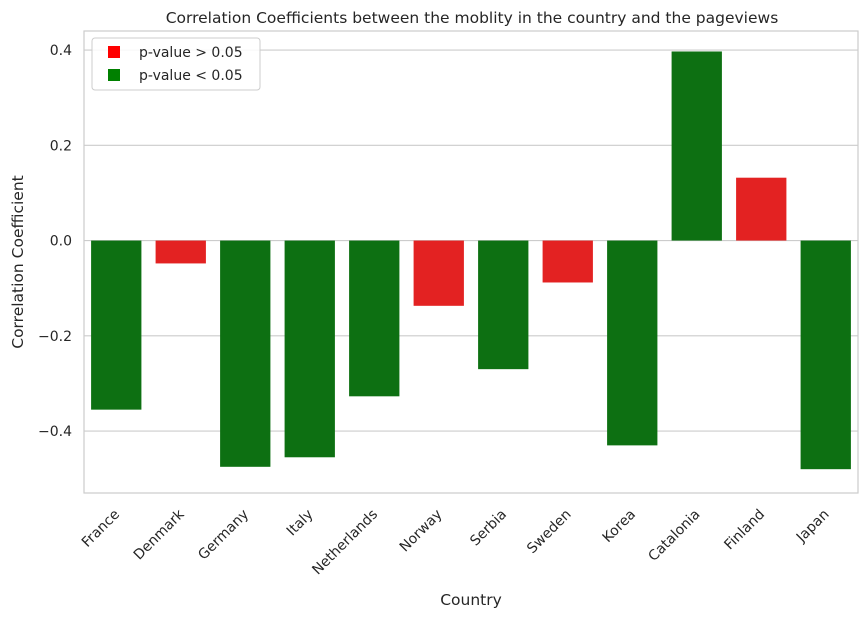 This screenshot has width=868, height=617. What do you see at coordinates (191, 53) in the screenshot?
I see `legend-label: p-value > 0.05` at bounding box center [191, 53].